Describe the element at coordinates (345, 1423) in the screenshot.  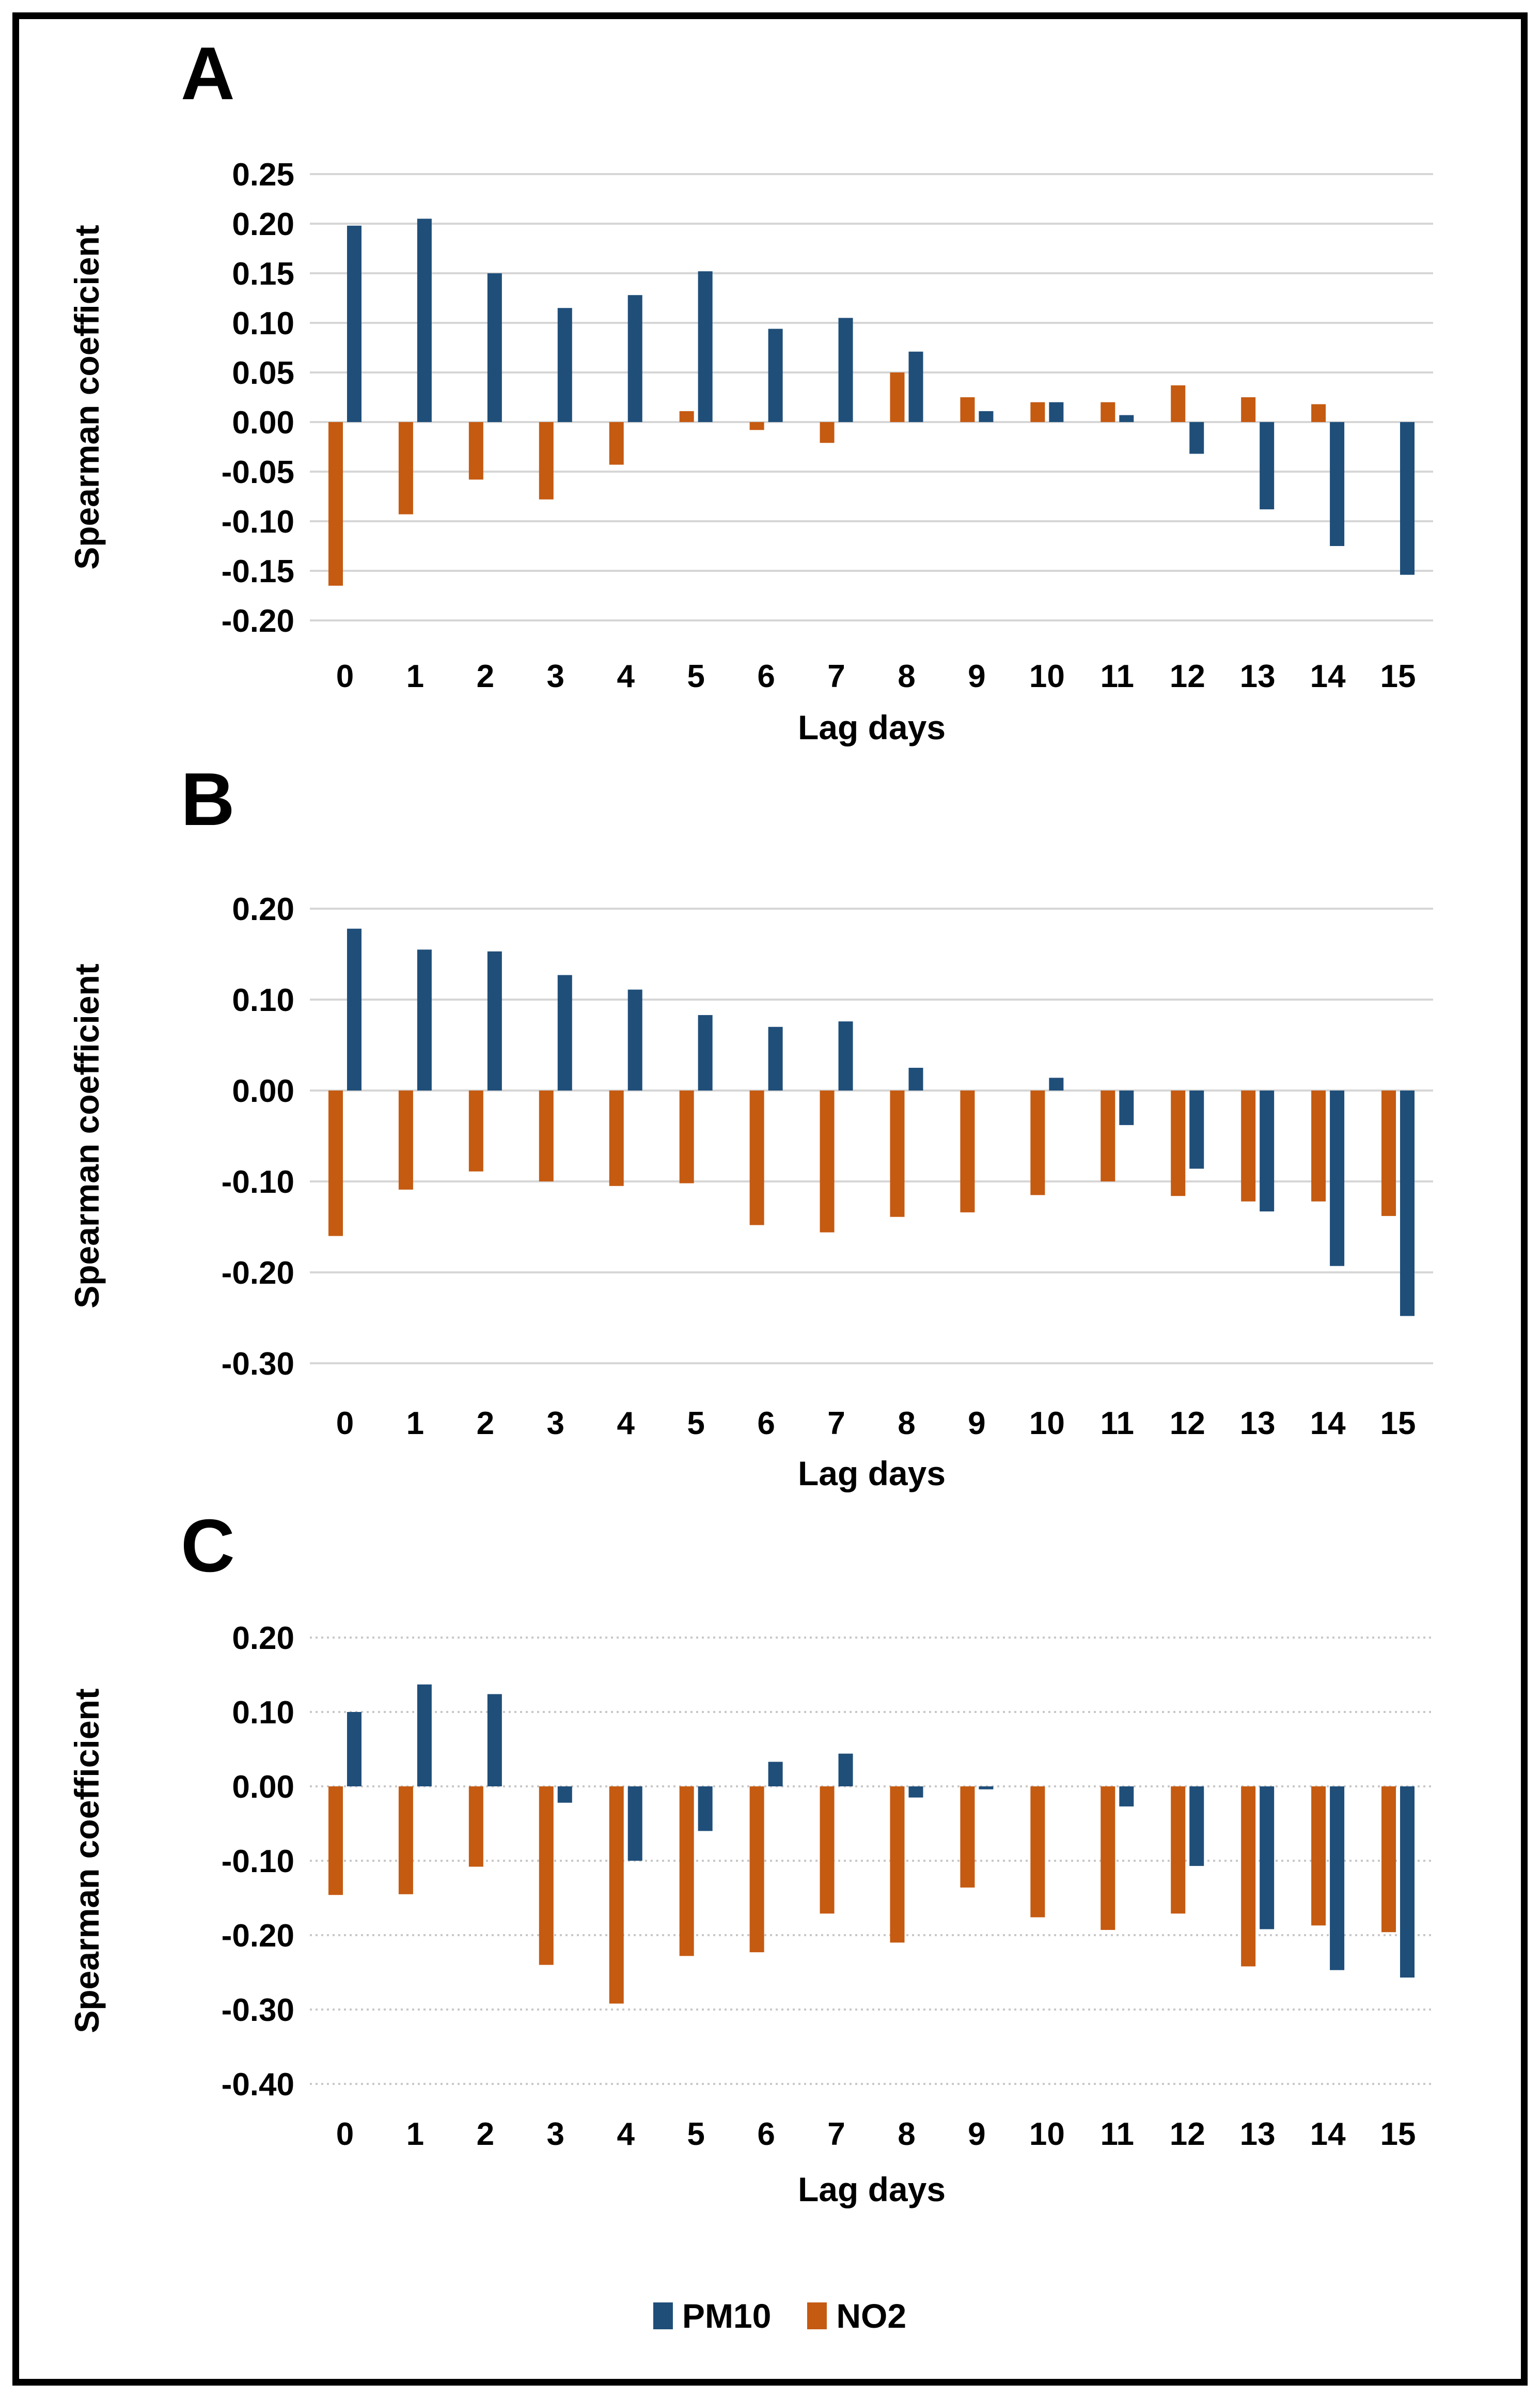
I see `x-tick-label: 0` at that location.